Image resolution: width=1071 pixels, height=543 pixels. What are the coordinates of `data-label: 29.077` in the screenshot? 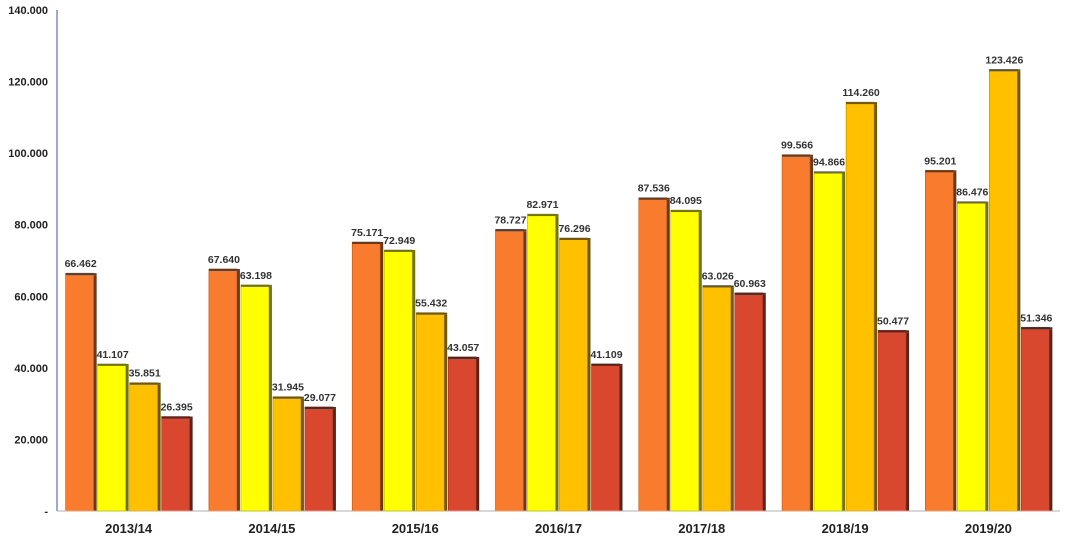 It's located at (320, 398).